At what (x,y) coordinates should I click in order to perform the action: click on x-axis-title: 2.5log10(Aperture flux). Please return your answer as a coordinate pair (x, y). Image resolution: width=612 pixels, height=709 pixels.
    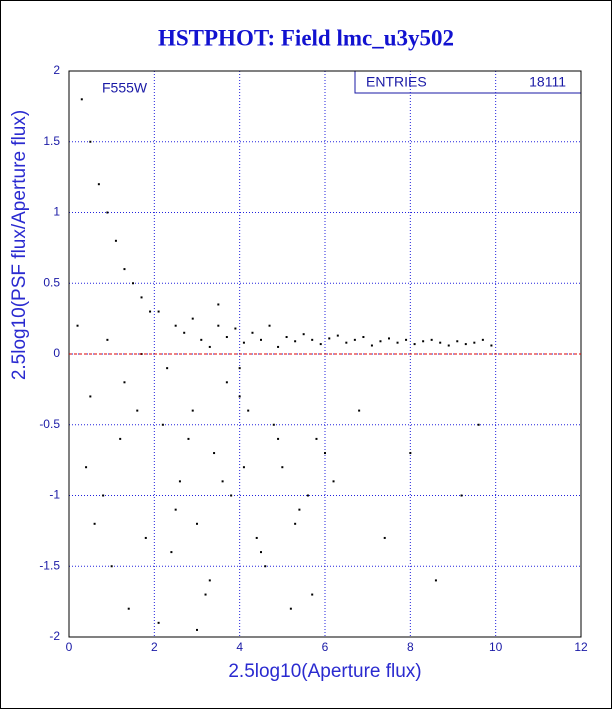
    Looking at the image, I should click on (324, 671).